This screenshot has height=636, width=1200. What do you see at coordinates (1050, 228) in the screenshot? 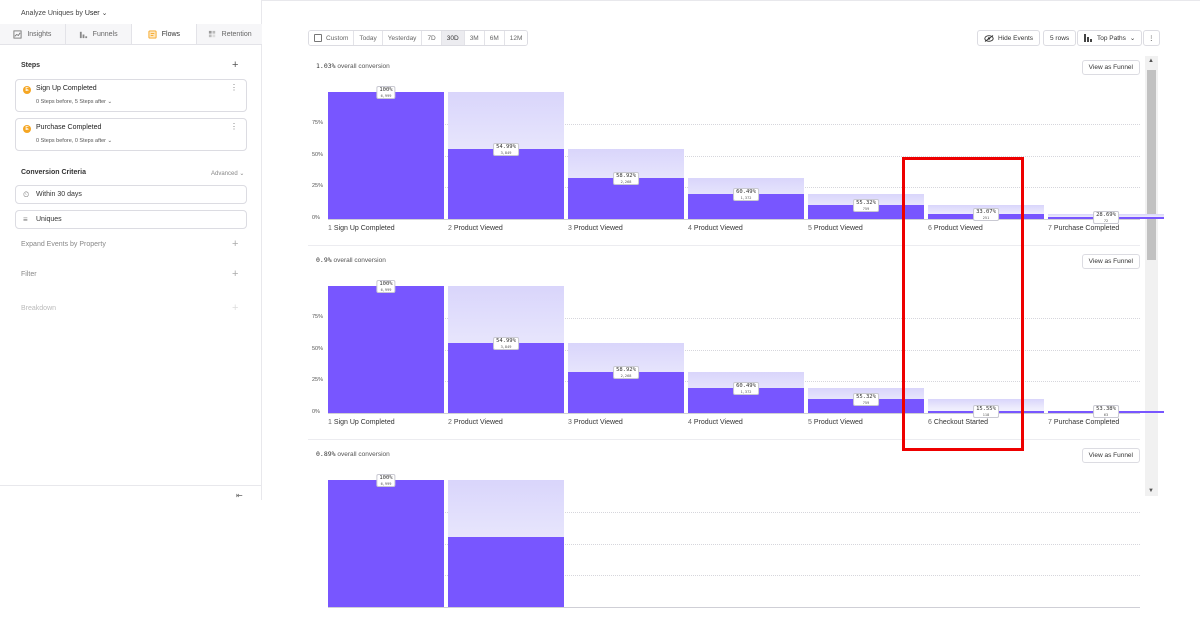
I see `step-number: 7` at bounding box center [1050, 228].